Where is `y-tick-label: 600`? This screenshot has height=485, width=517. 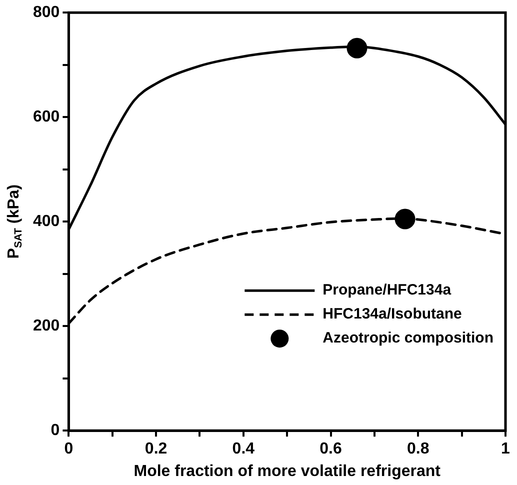
y-tick-label: 600 is located at coordinates (46, 117).